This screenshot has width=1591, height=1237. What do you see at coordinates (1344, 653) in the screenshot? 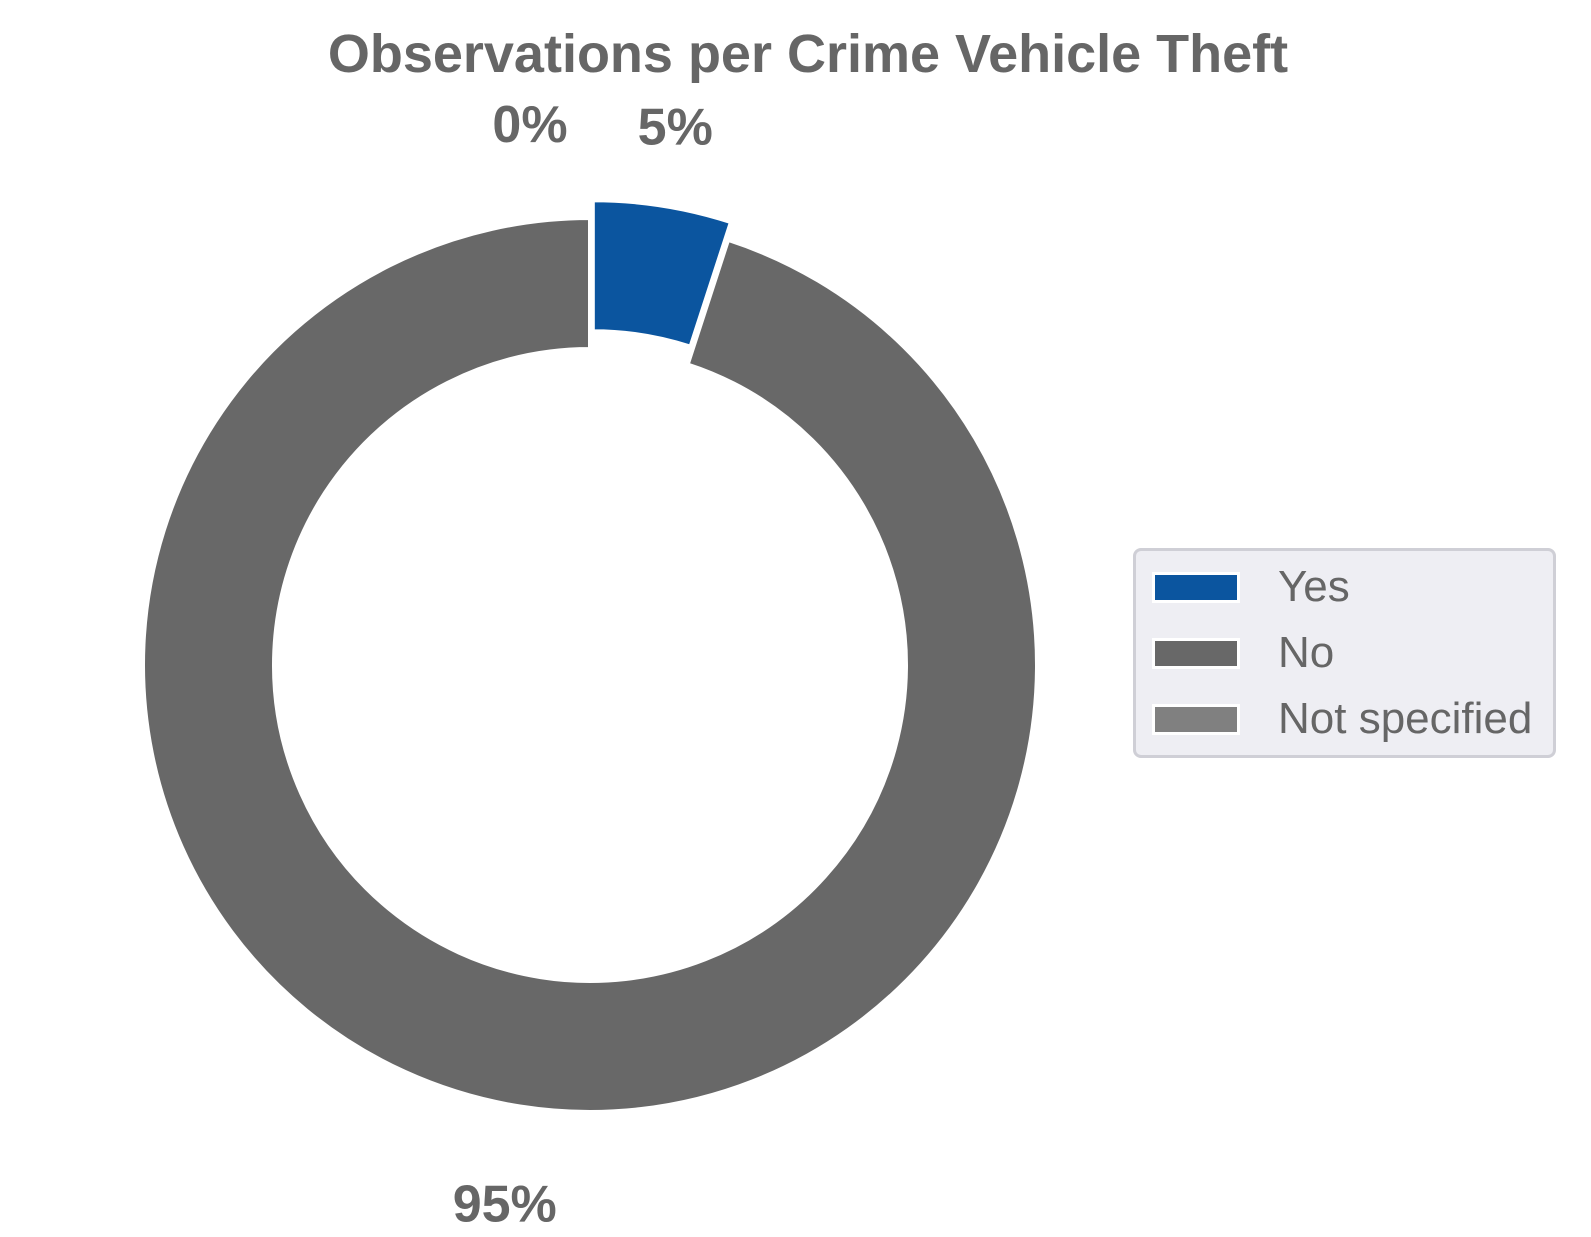
I see `legend: Yes No Not specified` at bounding box center [1344, 653].